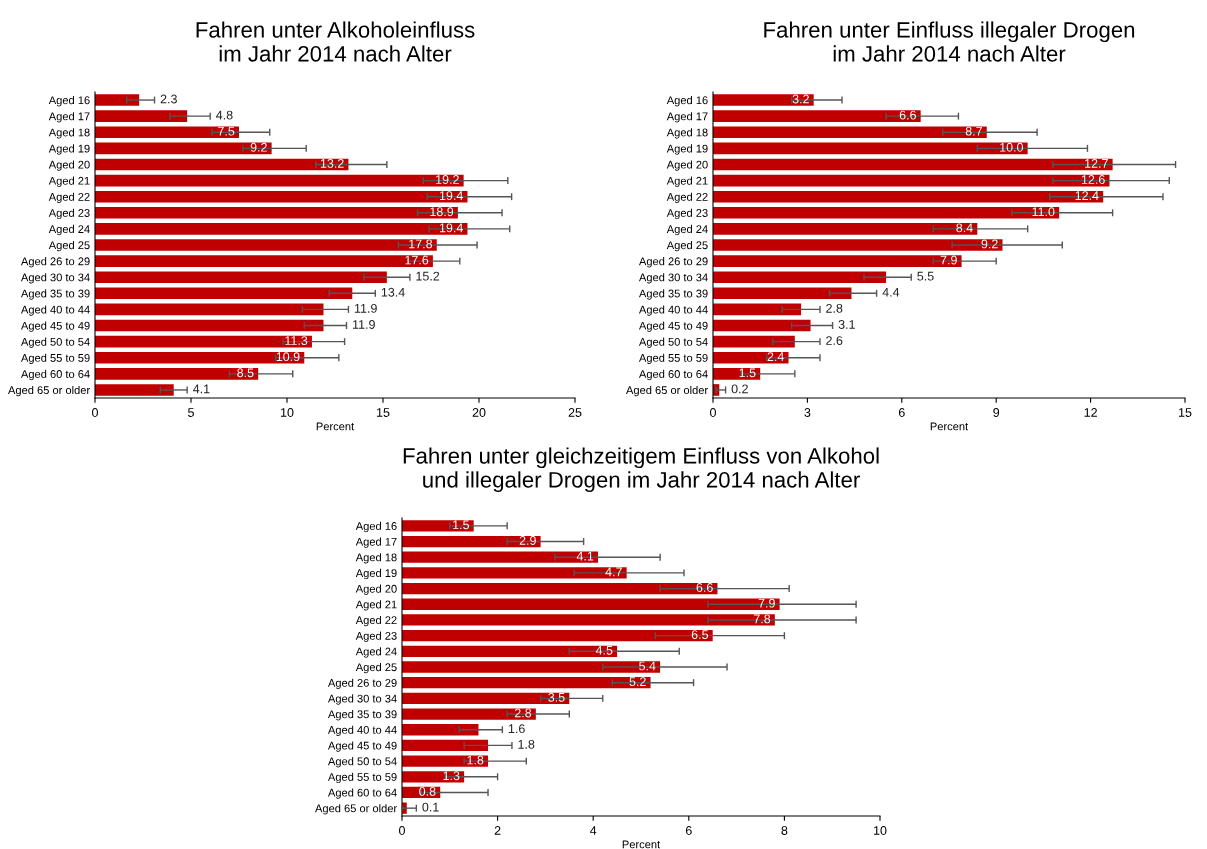 The image size is (1207, 849). I want to click on data-label: 12.6, so click(1093, 179).